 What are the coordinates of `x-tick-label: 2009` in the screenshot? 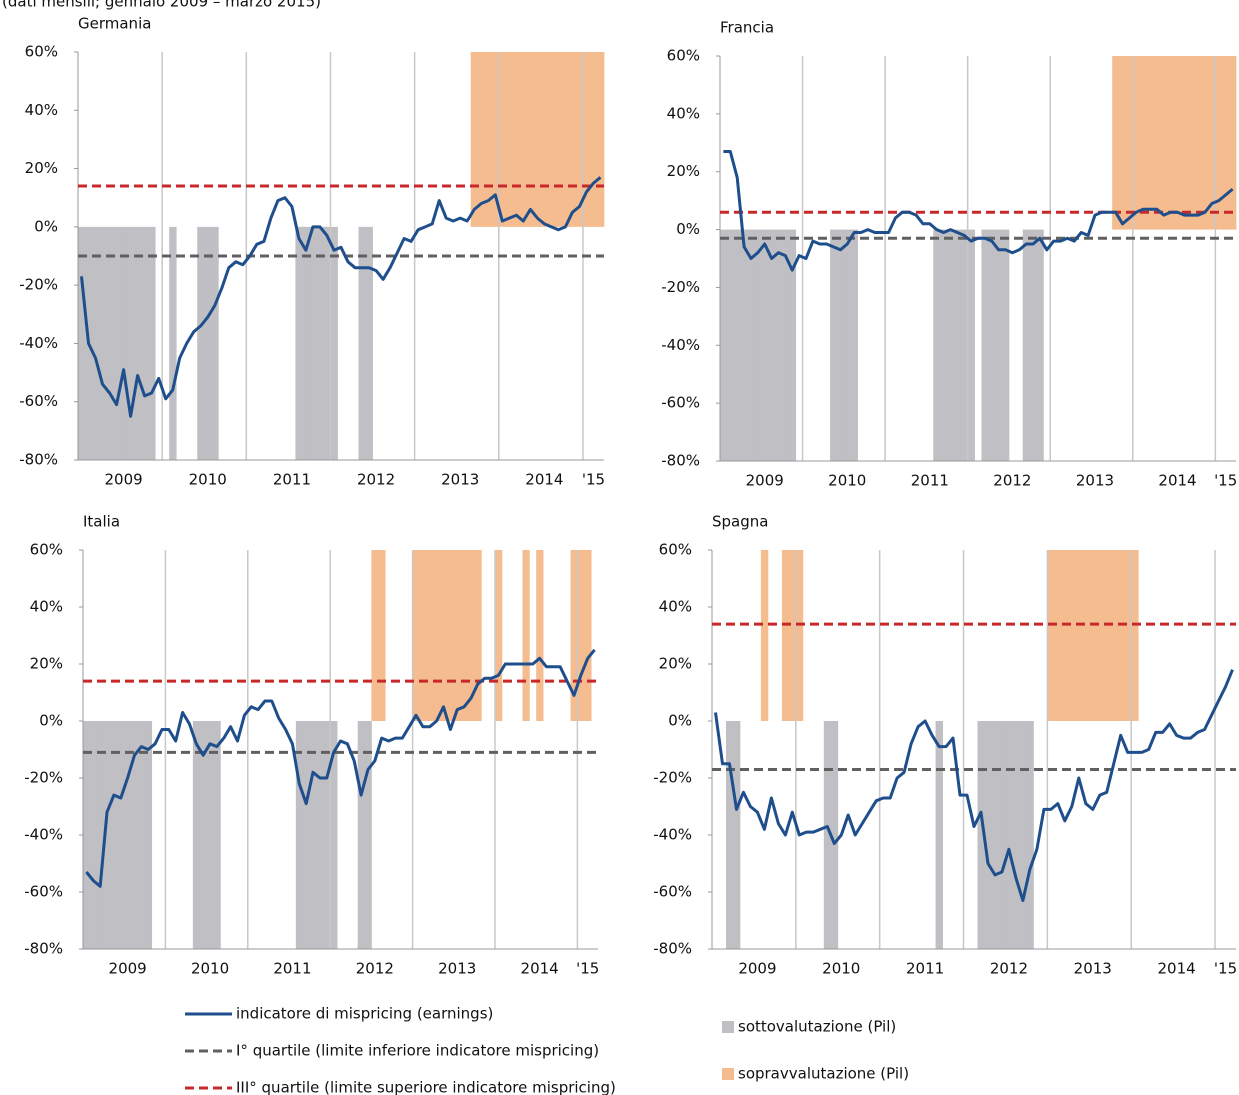 It's located at (757, 969).